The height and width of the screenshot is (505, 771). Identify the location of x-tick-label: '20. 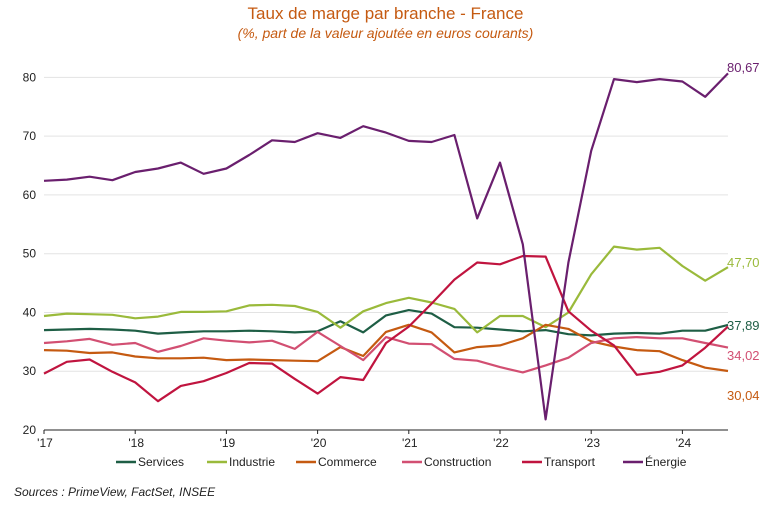
(319, 443).